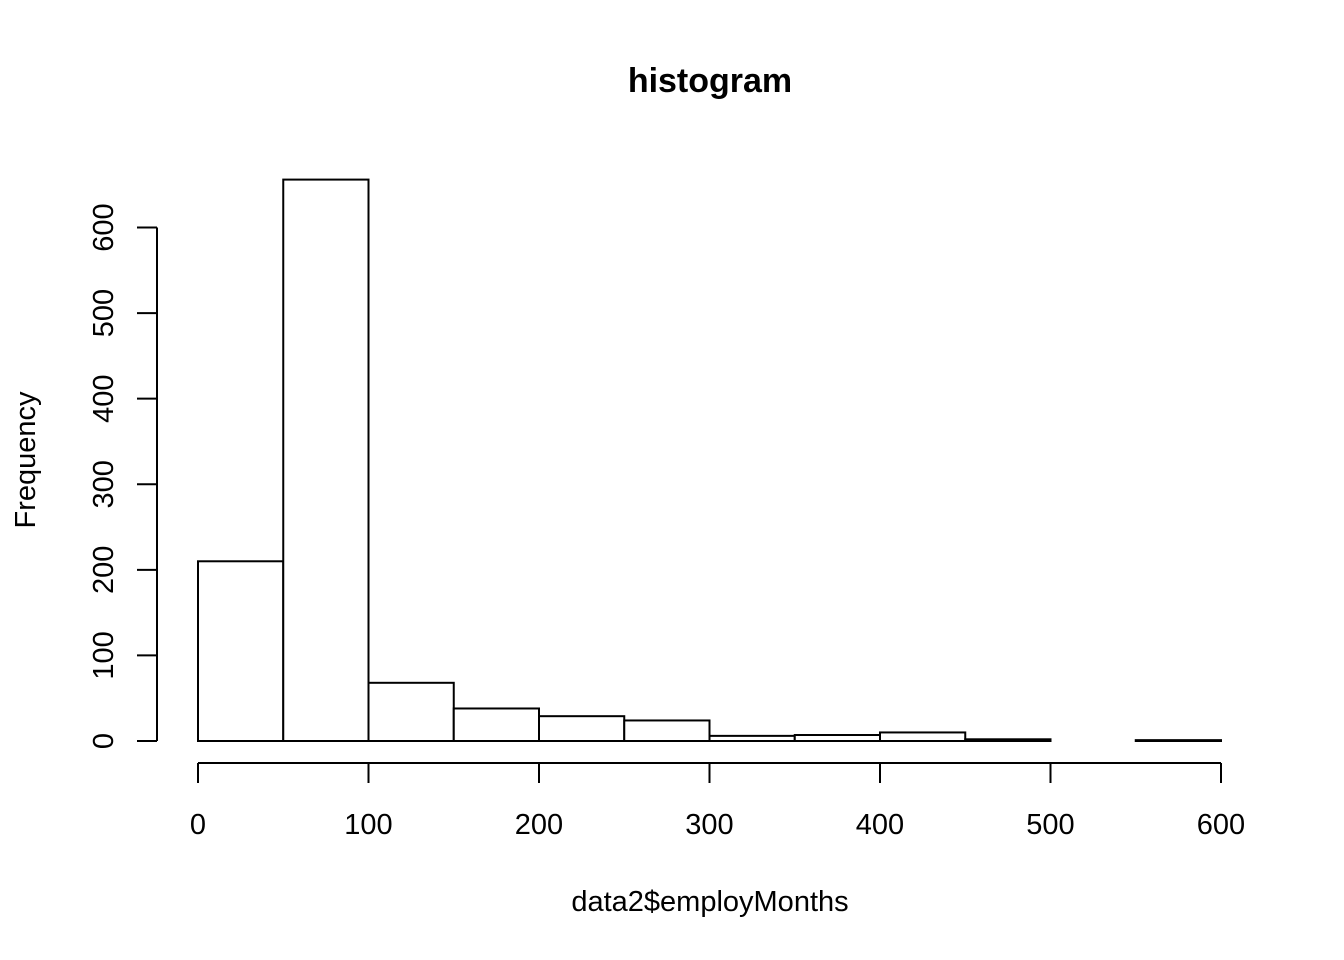 This screenshot has height=960, width=1344. What do you see at coordinates (123, 476) in the screenshot?
I see `y-axis: 0 100 200 300 400 500 600` at bounding box center [123, 476].